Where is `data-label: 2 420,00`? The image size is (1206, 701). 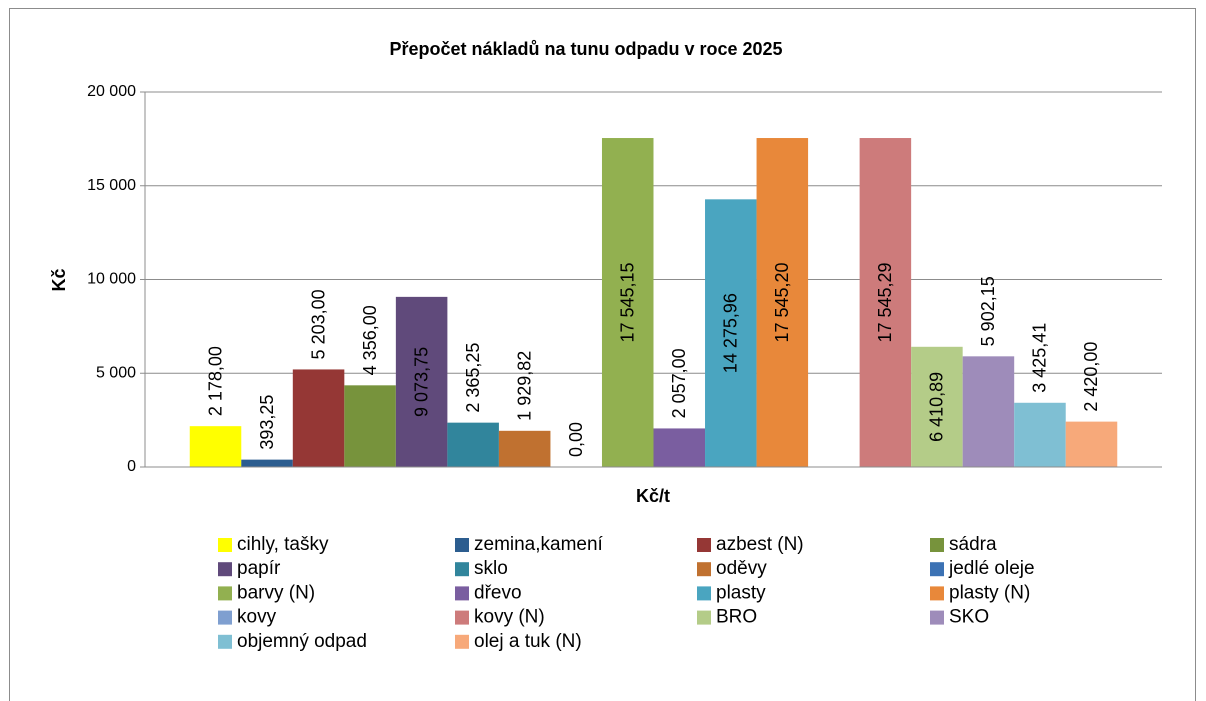 data-label: 2 420,00 is located at coordinates (1091, 377).